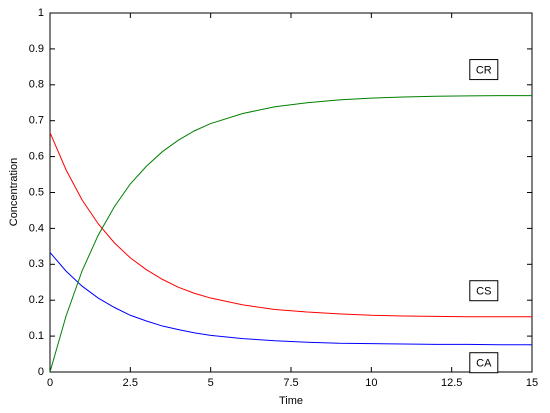 This screenshot has height=413, width=550. I want to click on x-tick-label: 0, so click(50, 383).